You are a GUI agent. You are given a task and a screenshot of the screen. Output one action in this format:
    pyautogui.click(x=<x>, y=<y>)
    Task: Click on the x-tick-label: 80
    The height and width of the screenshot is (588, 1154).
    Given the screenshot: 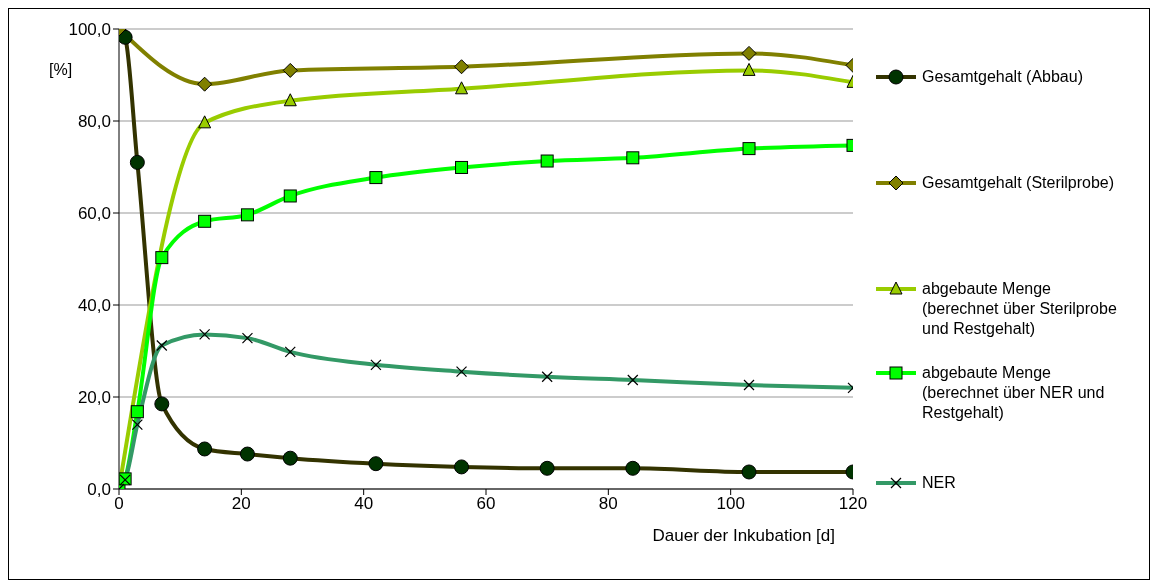 What is the action you would take?
    pyautogui.click(x=608, y=504)
    